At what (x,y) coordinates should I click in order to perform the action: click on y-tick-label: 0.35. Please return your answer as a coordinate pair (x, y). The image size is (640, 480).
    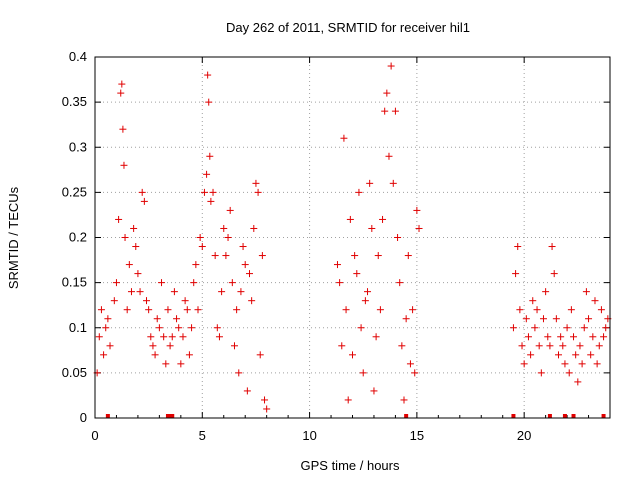
    Looking at the image, I should click on (74, 101).